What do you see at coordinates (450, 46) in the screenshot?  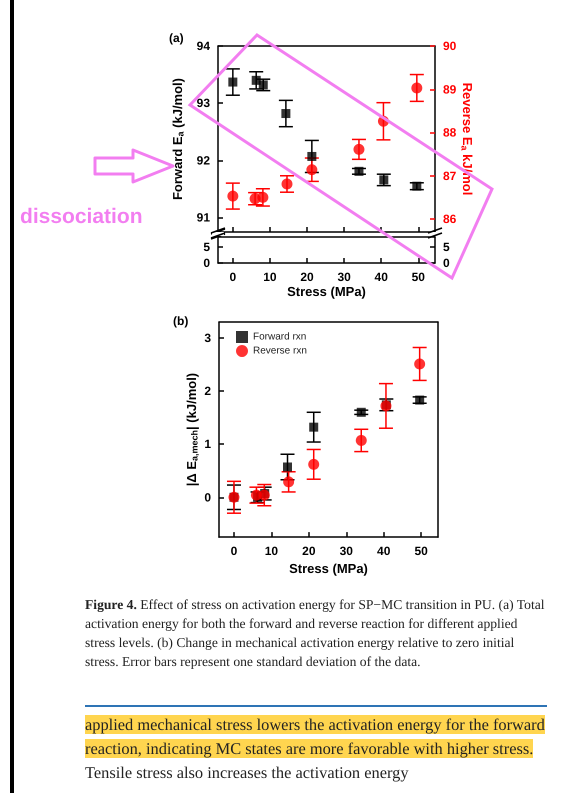 I see `y2-tick-label: 90` at bounding box center [450, 46].